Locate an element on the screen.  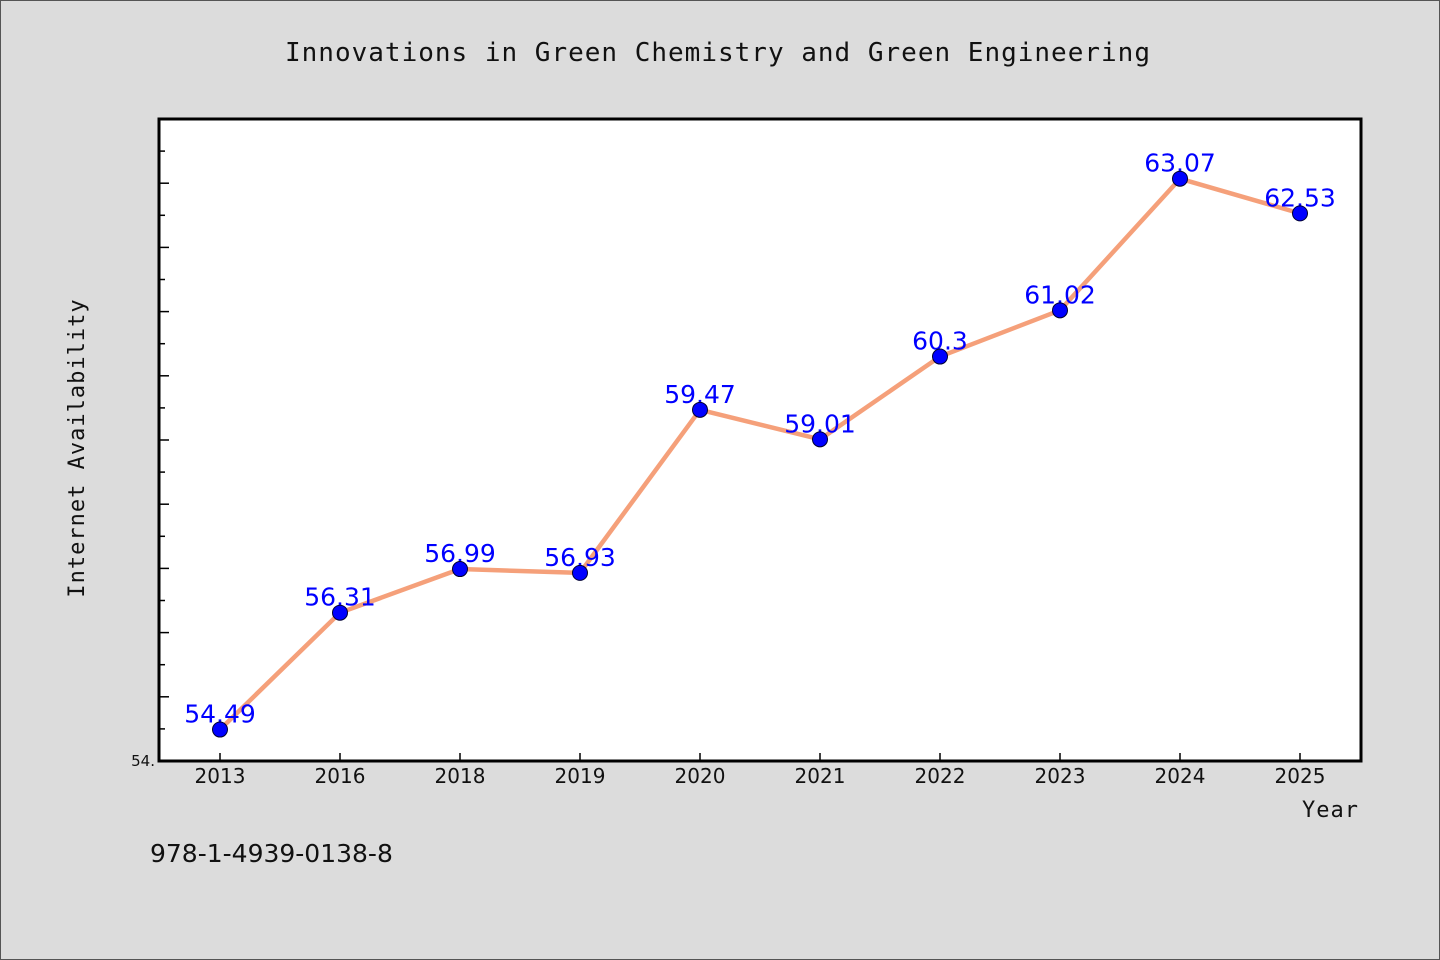
x-tick-label: 2024 is located at coordinates (1180, 776).